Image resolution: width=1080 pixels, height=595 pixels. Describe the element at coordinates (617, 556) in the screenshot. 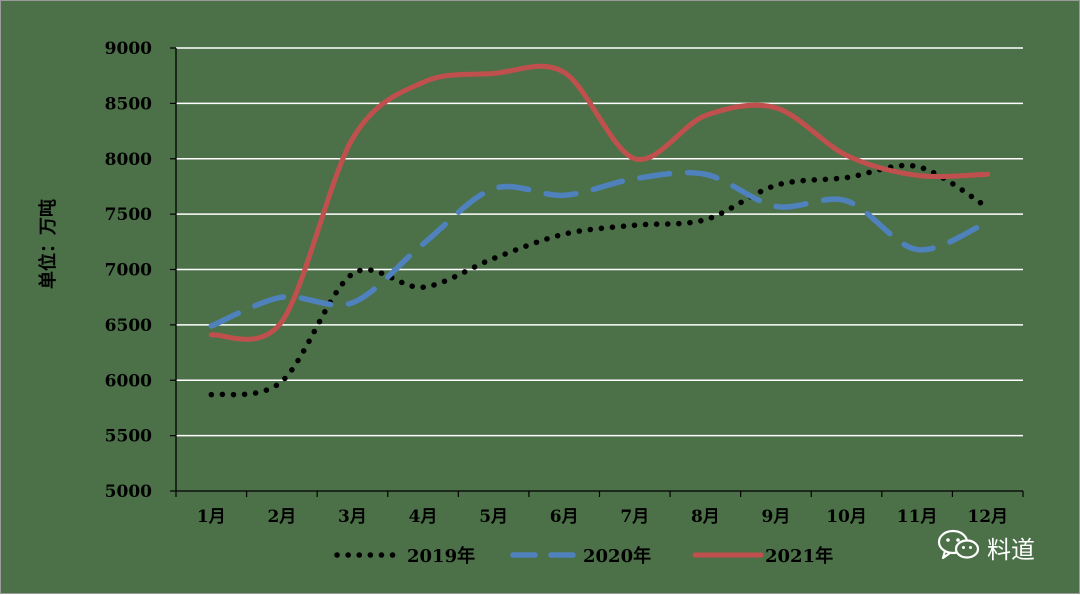

I see `legend-label: 2020年` at that location.